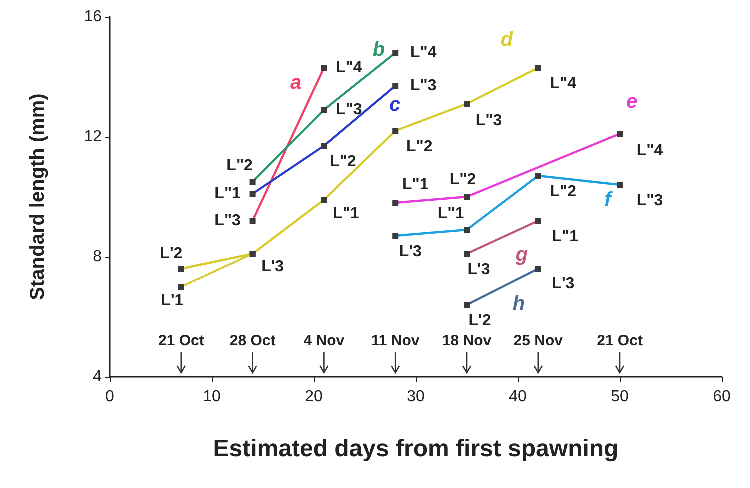 Image resolution: width=750 pixels, height=488 pixels. What do you see at coordinates (93, 137) in the screenshot?
I see `y-tick-label: 12` at bounding box center [93, 137].